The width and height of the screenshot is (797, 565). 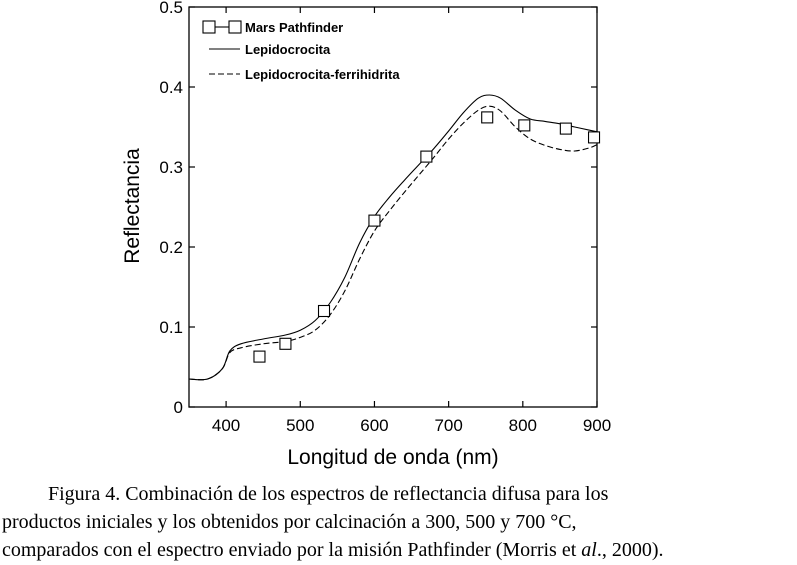 What do you see at coordinates (300, 425) in the screenshot?
I see `x-tick-label: 500` at bounding box center [300, 425].